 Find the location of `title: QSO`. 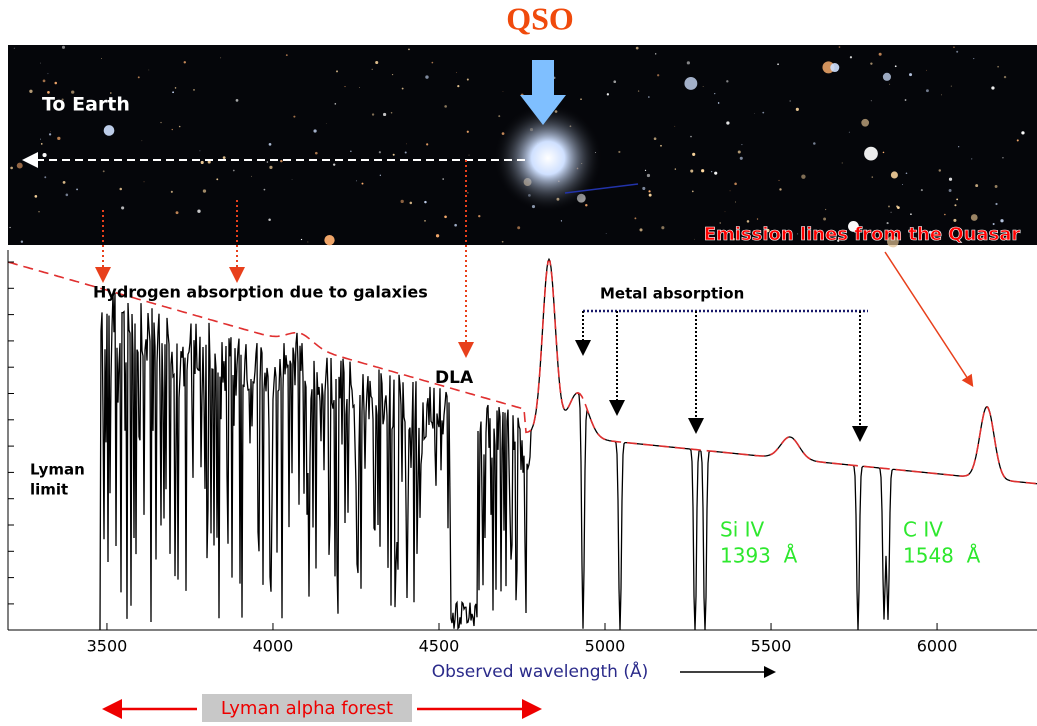

title: QSO is located at coordinates (540, 18).